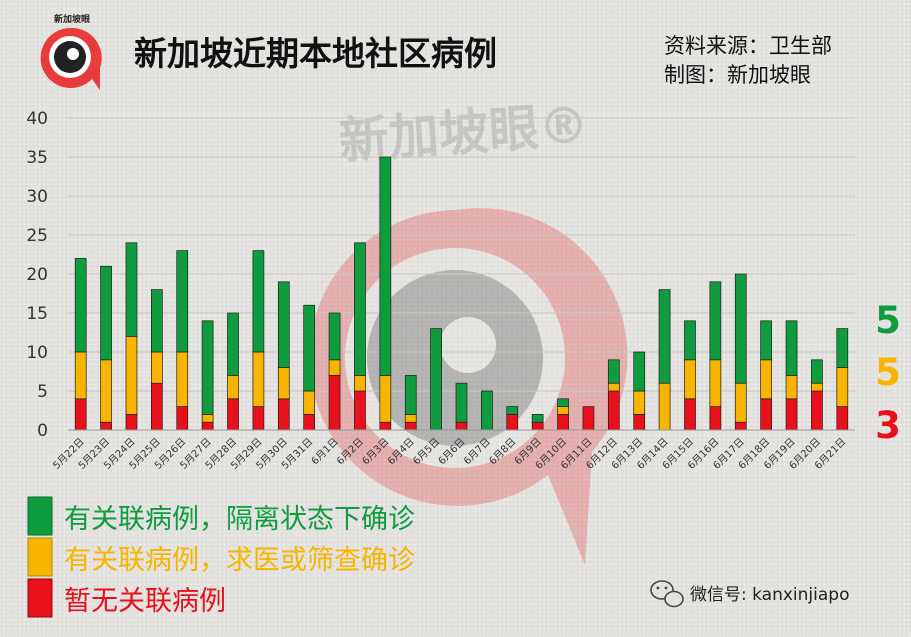 Image resolution: width=911 pixels, height=637 pixels. What do you see at coordinates (463, 132) in the screenshot?
I see `watermark-text: 新加坡眼®` at bounding box center [463, 132].